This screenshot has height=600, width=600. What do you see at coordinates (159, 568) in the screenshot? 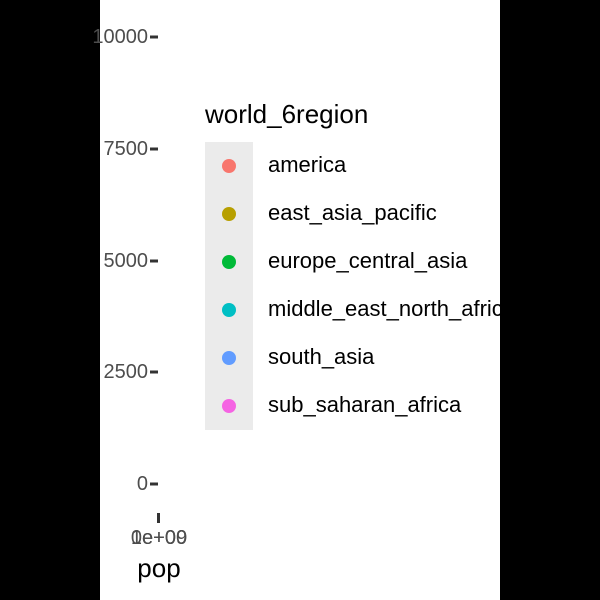
I see `x-axis-title: pop` at bounding box center [159, 568].